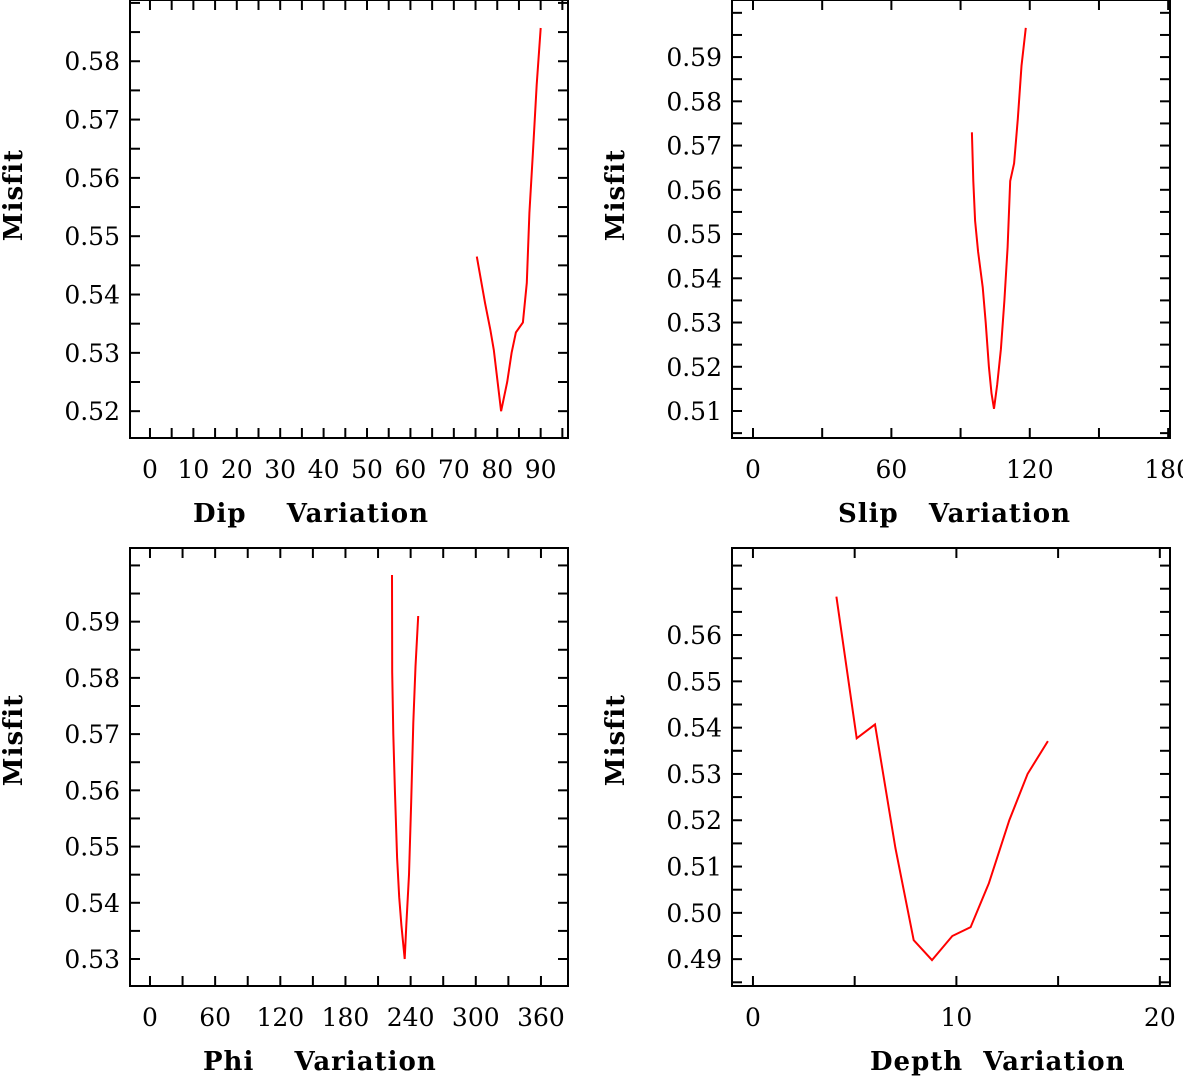 This screenshot has width=1183, height=1076. Describe the element at coordinates (311, 514) in the screenshot. I see `x-axis-label: Dip Variation` at that location.